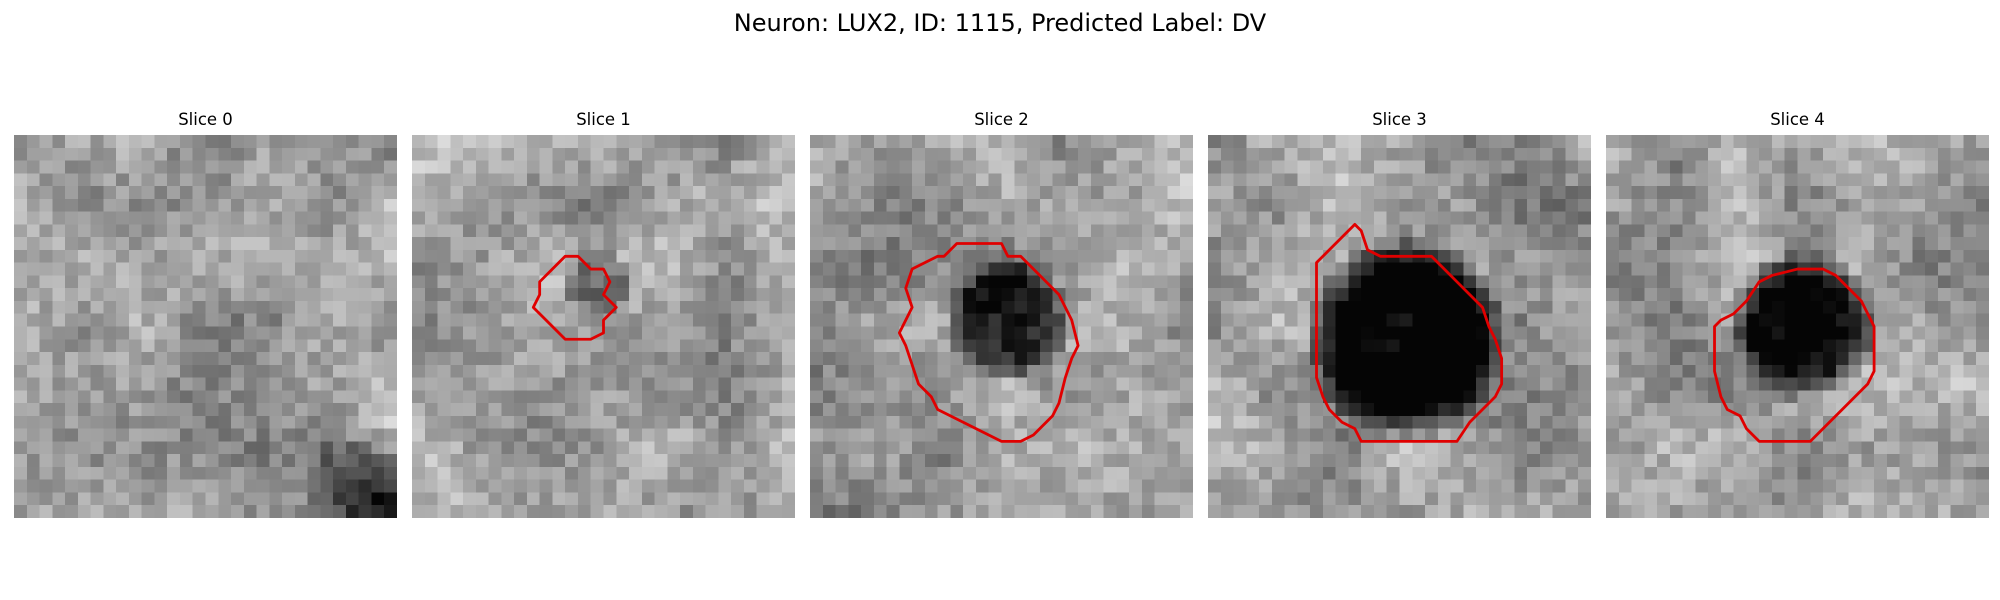  What do you see at coordinates (1001, 119) in the screenshot?
I see `panel-title: Slice 2` at bounding box center [1001, 119].